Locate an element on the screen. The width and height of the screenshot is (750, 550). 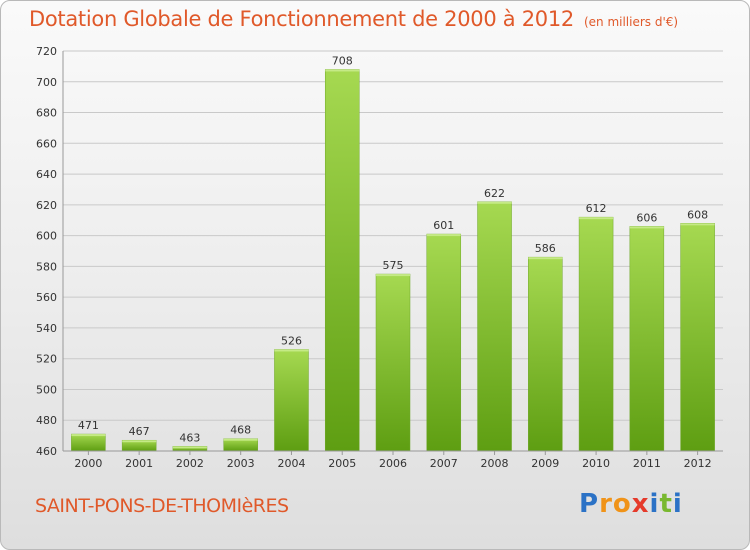
y-tick-label: 480 is located at coordinates (46, 420).